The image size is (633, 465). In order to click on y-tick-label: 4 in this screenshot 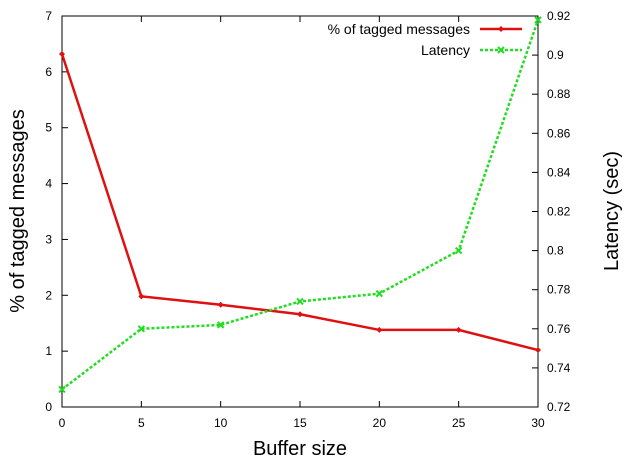, I will do `click(48, 184)`.